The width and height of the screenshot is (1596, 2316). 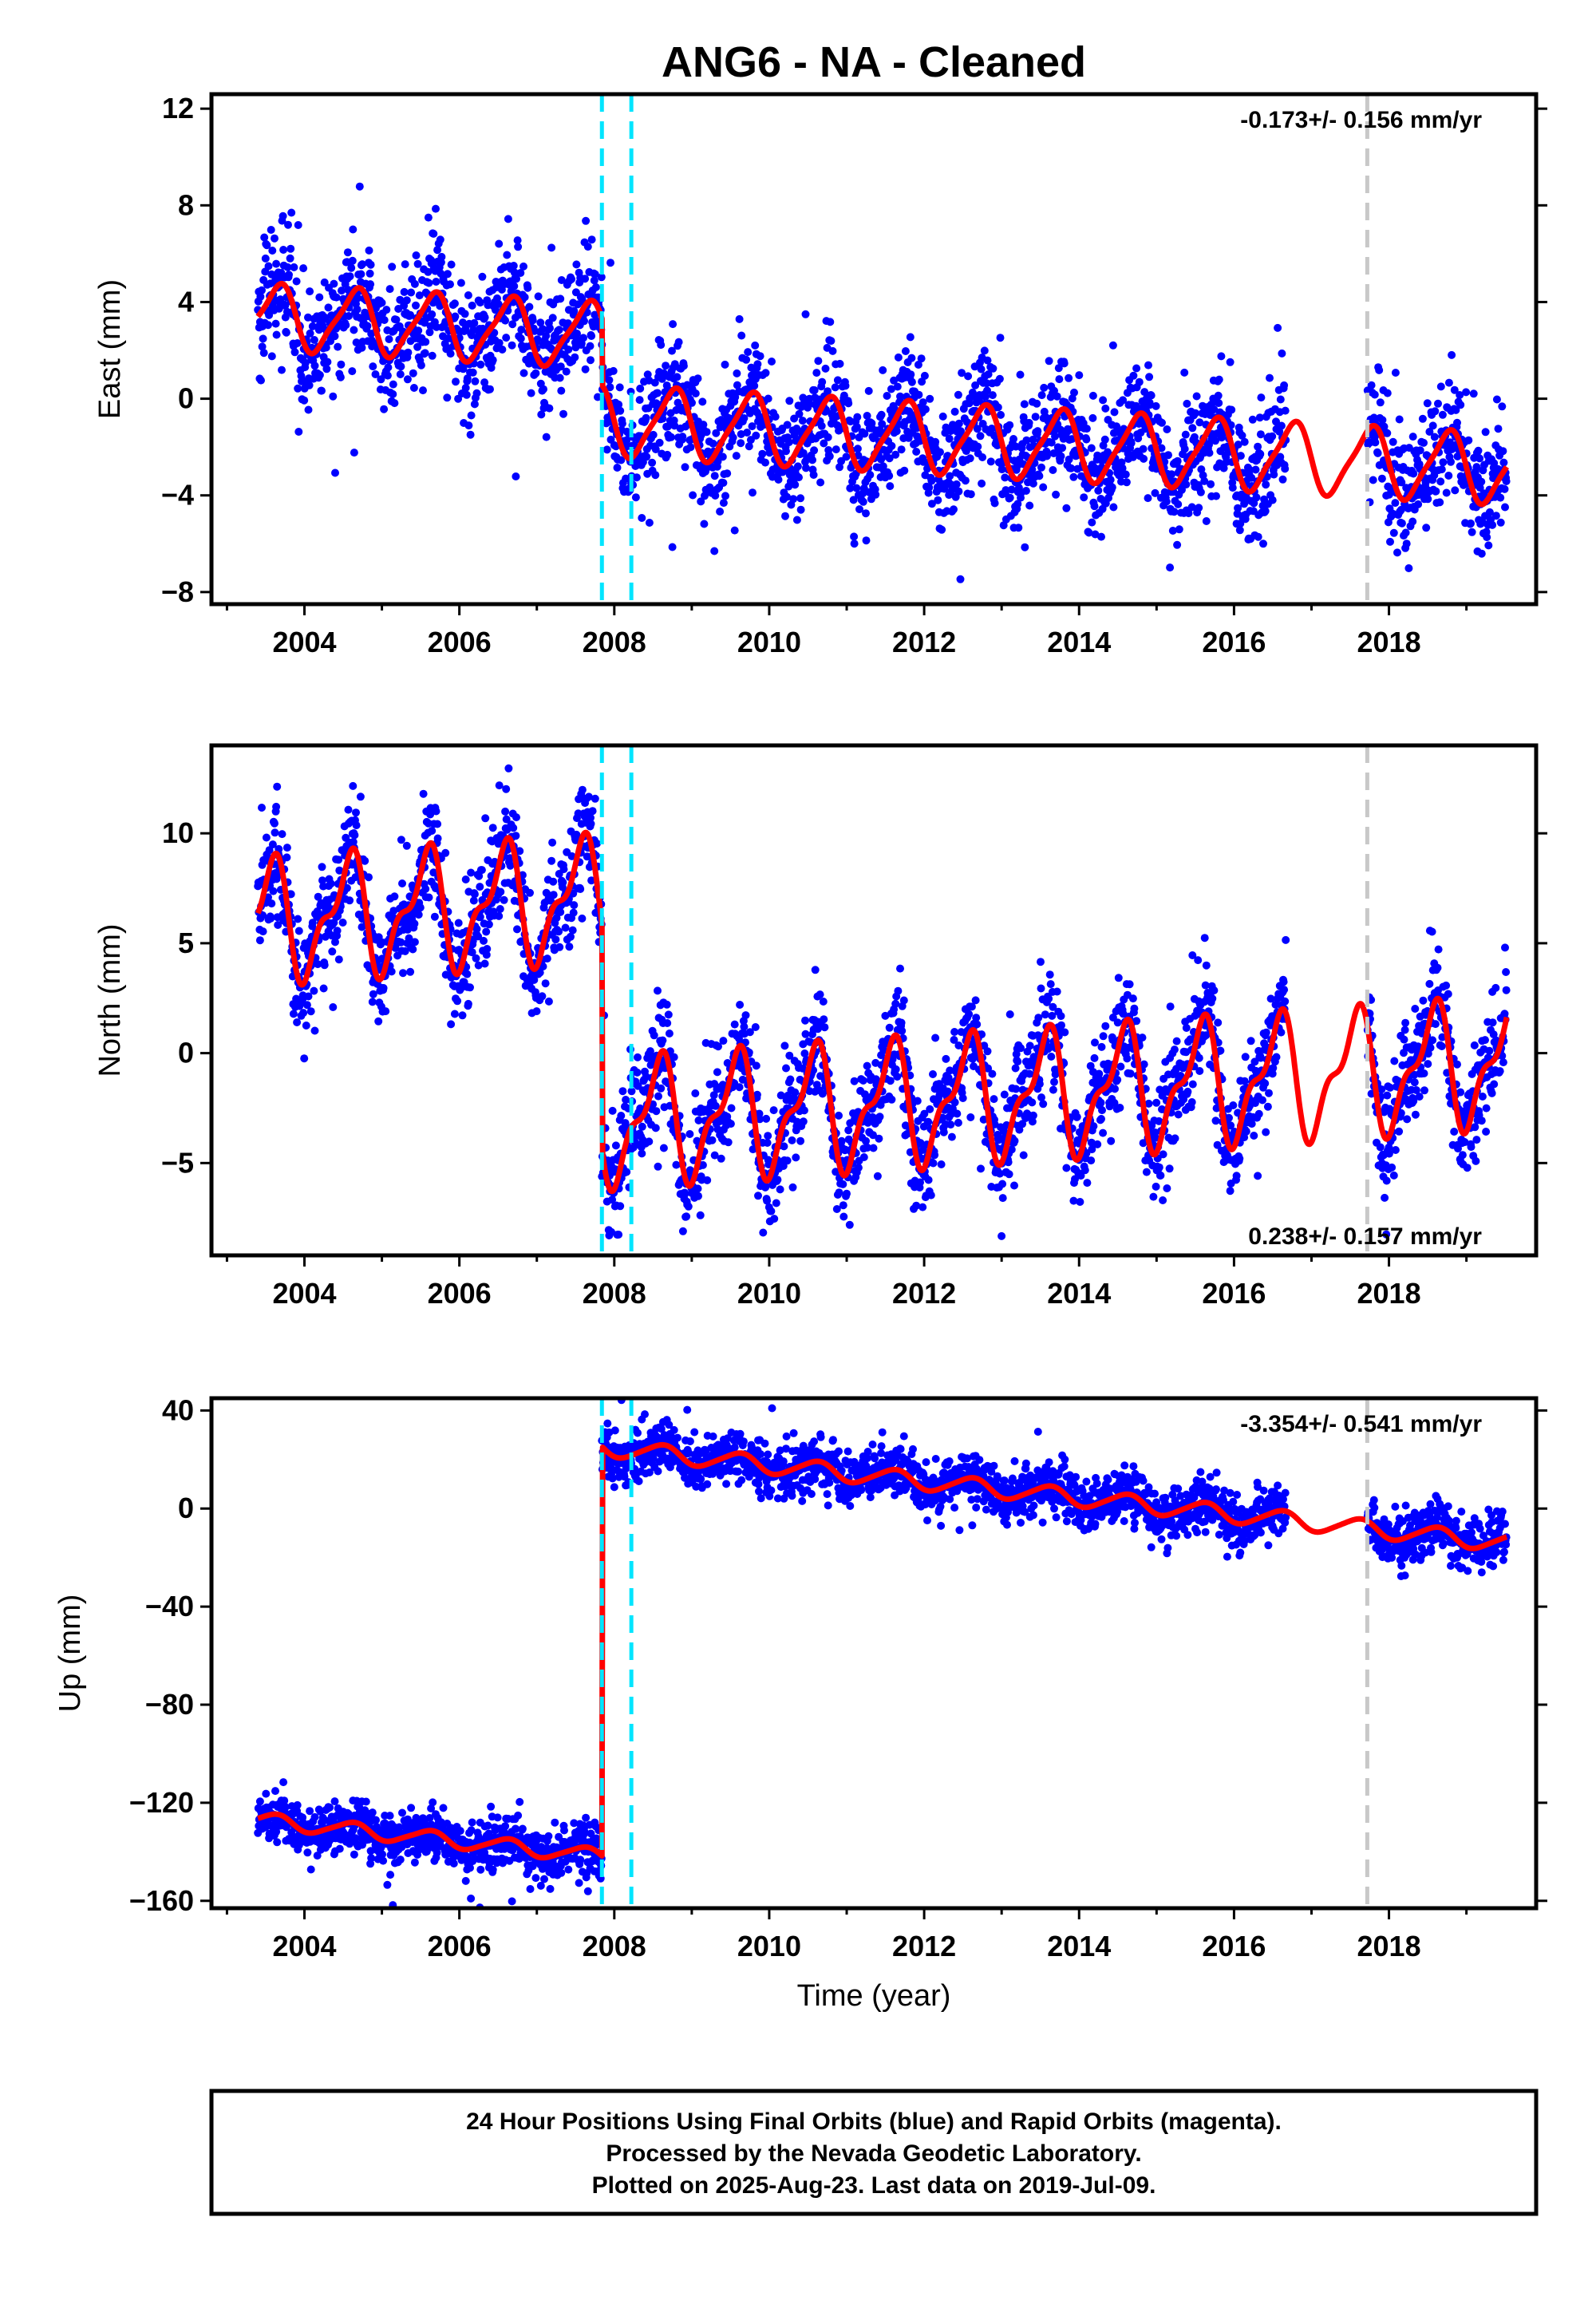 I want to click on y-tick-label: 0, so click(x=186, y=398).